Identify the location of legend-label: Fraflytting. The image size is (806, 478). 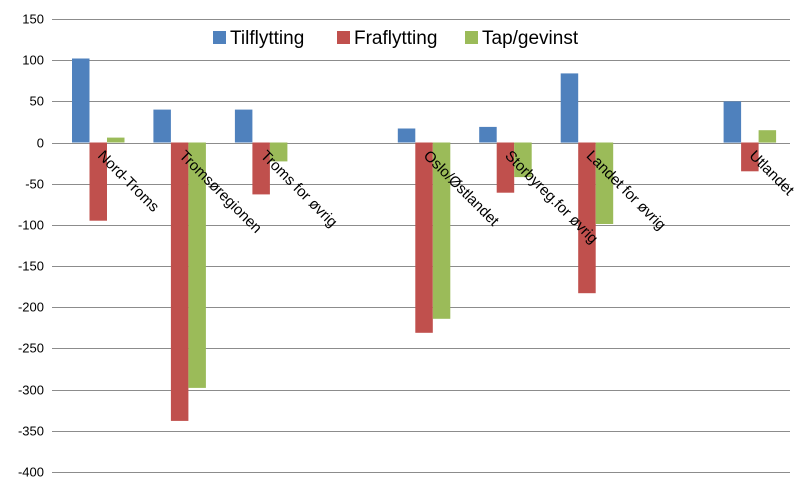
(395, 38).